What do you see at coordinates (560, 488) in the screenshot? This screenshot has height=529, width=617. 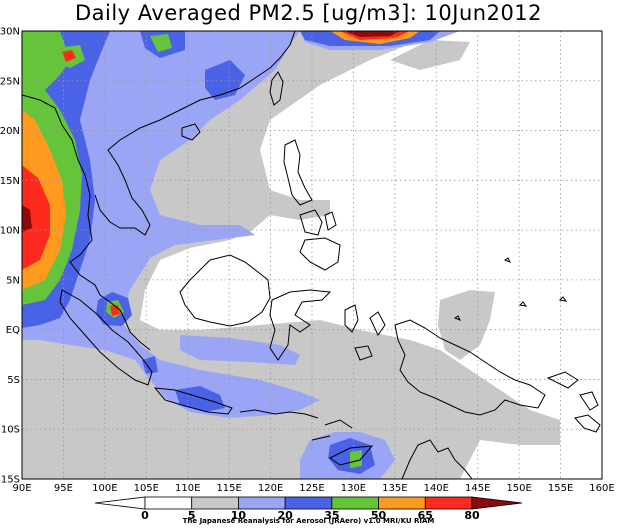 I see `lon-tick-label: 155E` at bounding box center [560, 488].